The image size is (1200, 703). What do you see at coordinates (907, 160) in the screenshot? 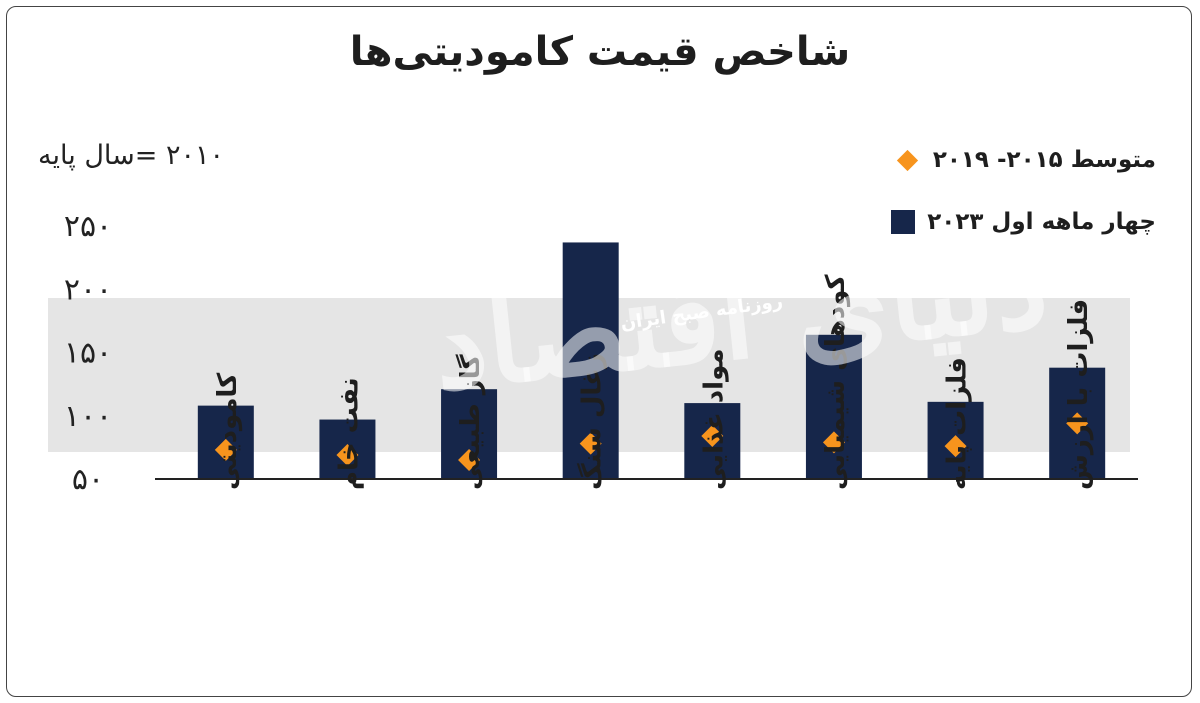
I see `diamond-icon` at bounding box center [907, 160].